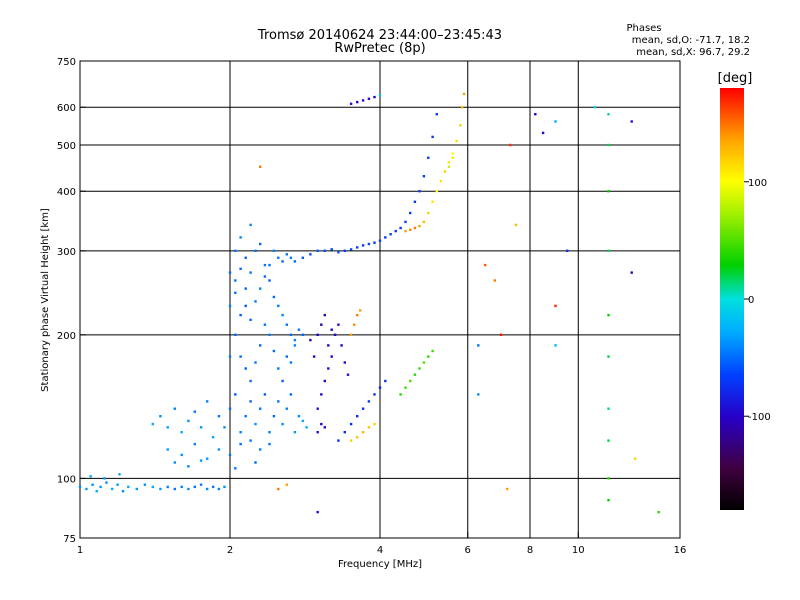 The height and width of the screenshot is (600, 800). What do you see at coordinates (66, 336) in the screenshot?
I see `y-tick-label: 200` at bounding box center [66, 336].